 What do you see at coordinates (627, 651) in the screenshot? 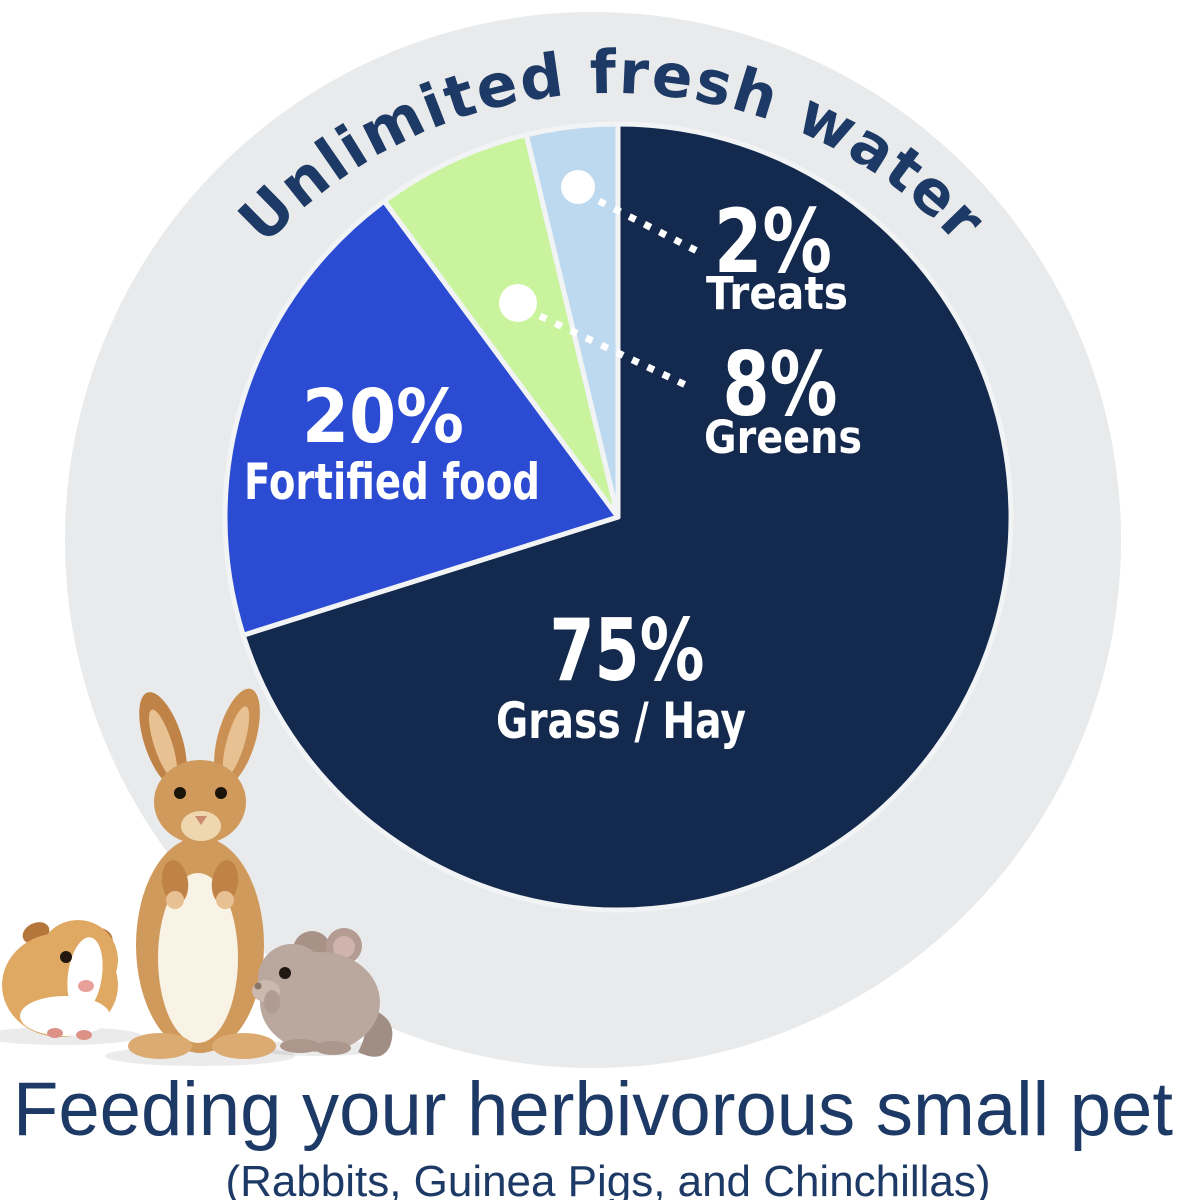
I see `grass-pct-label: 75%` at bounding box center [627, 651].